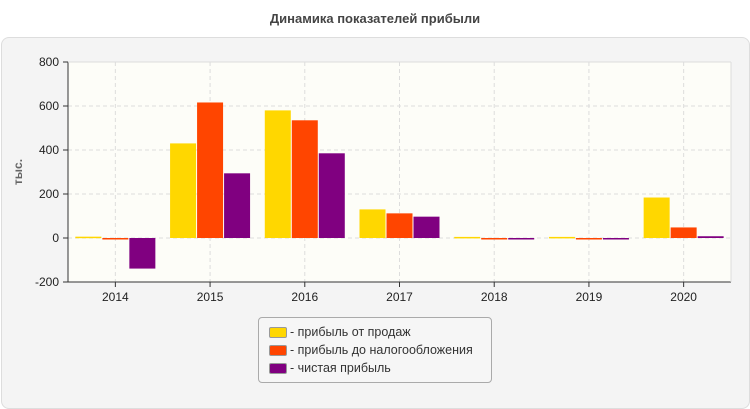  What do you see at coordinates (350, 332) in the screenshot?
I see `legend-label: - прибыль от продаж` at bounding box center [350, 332].